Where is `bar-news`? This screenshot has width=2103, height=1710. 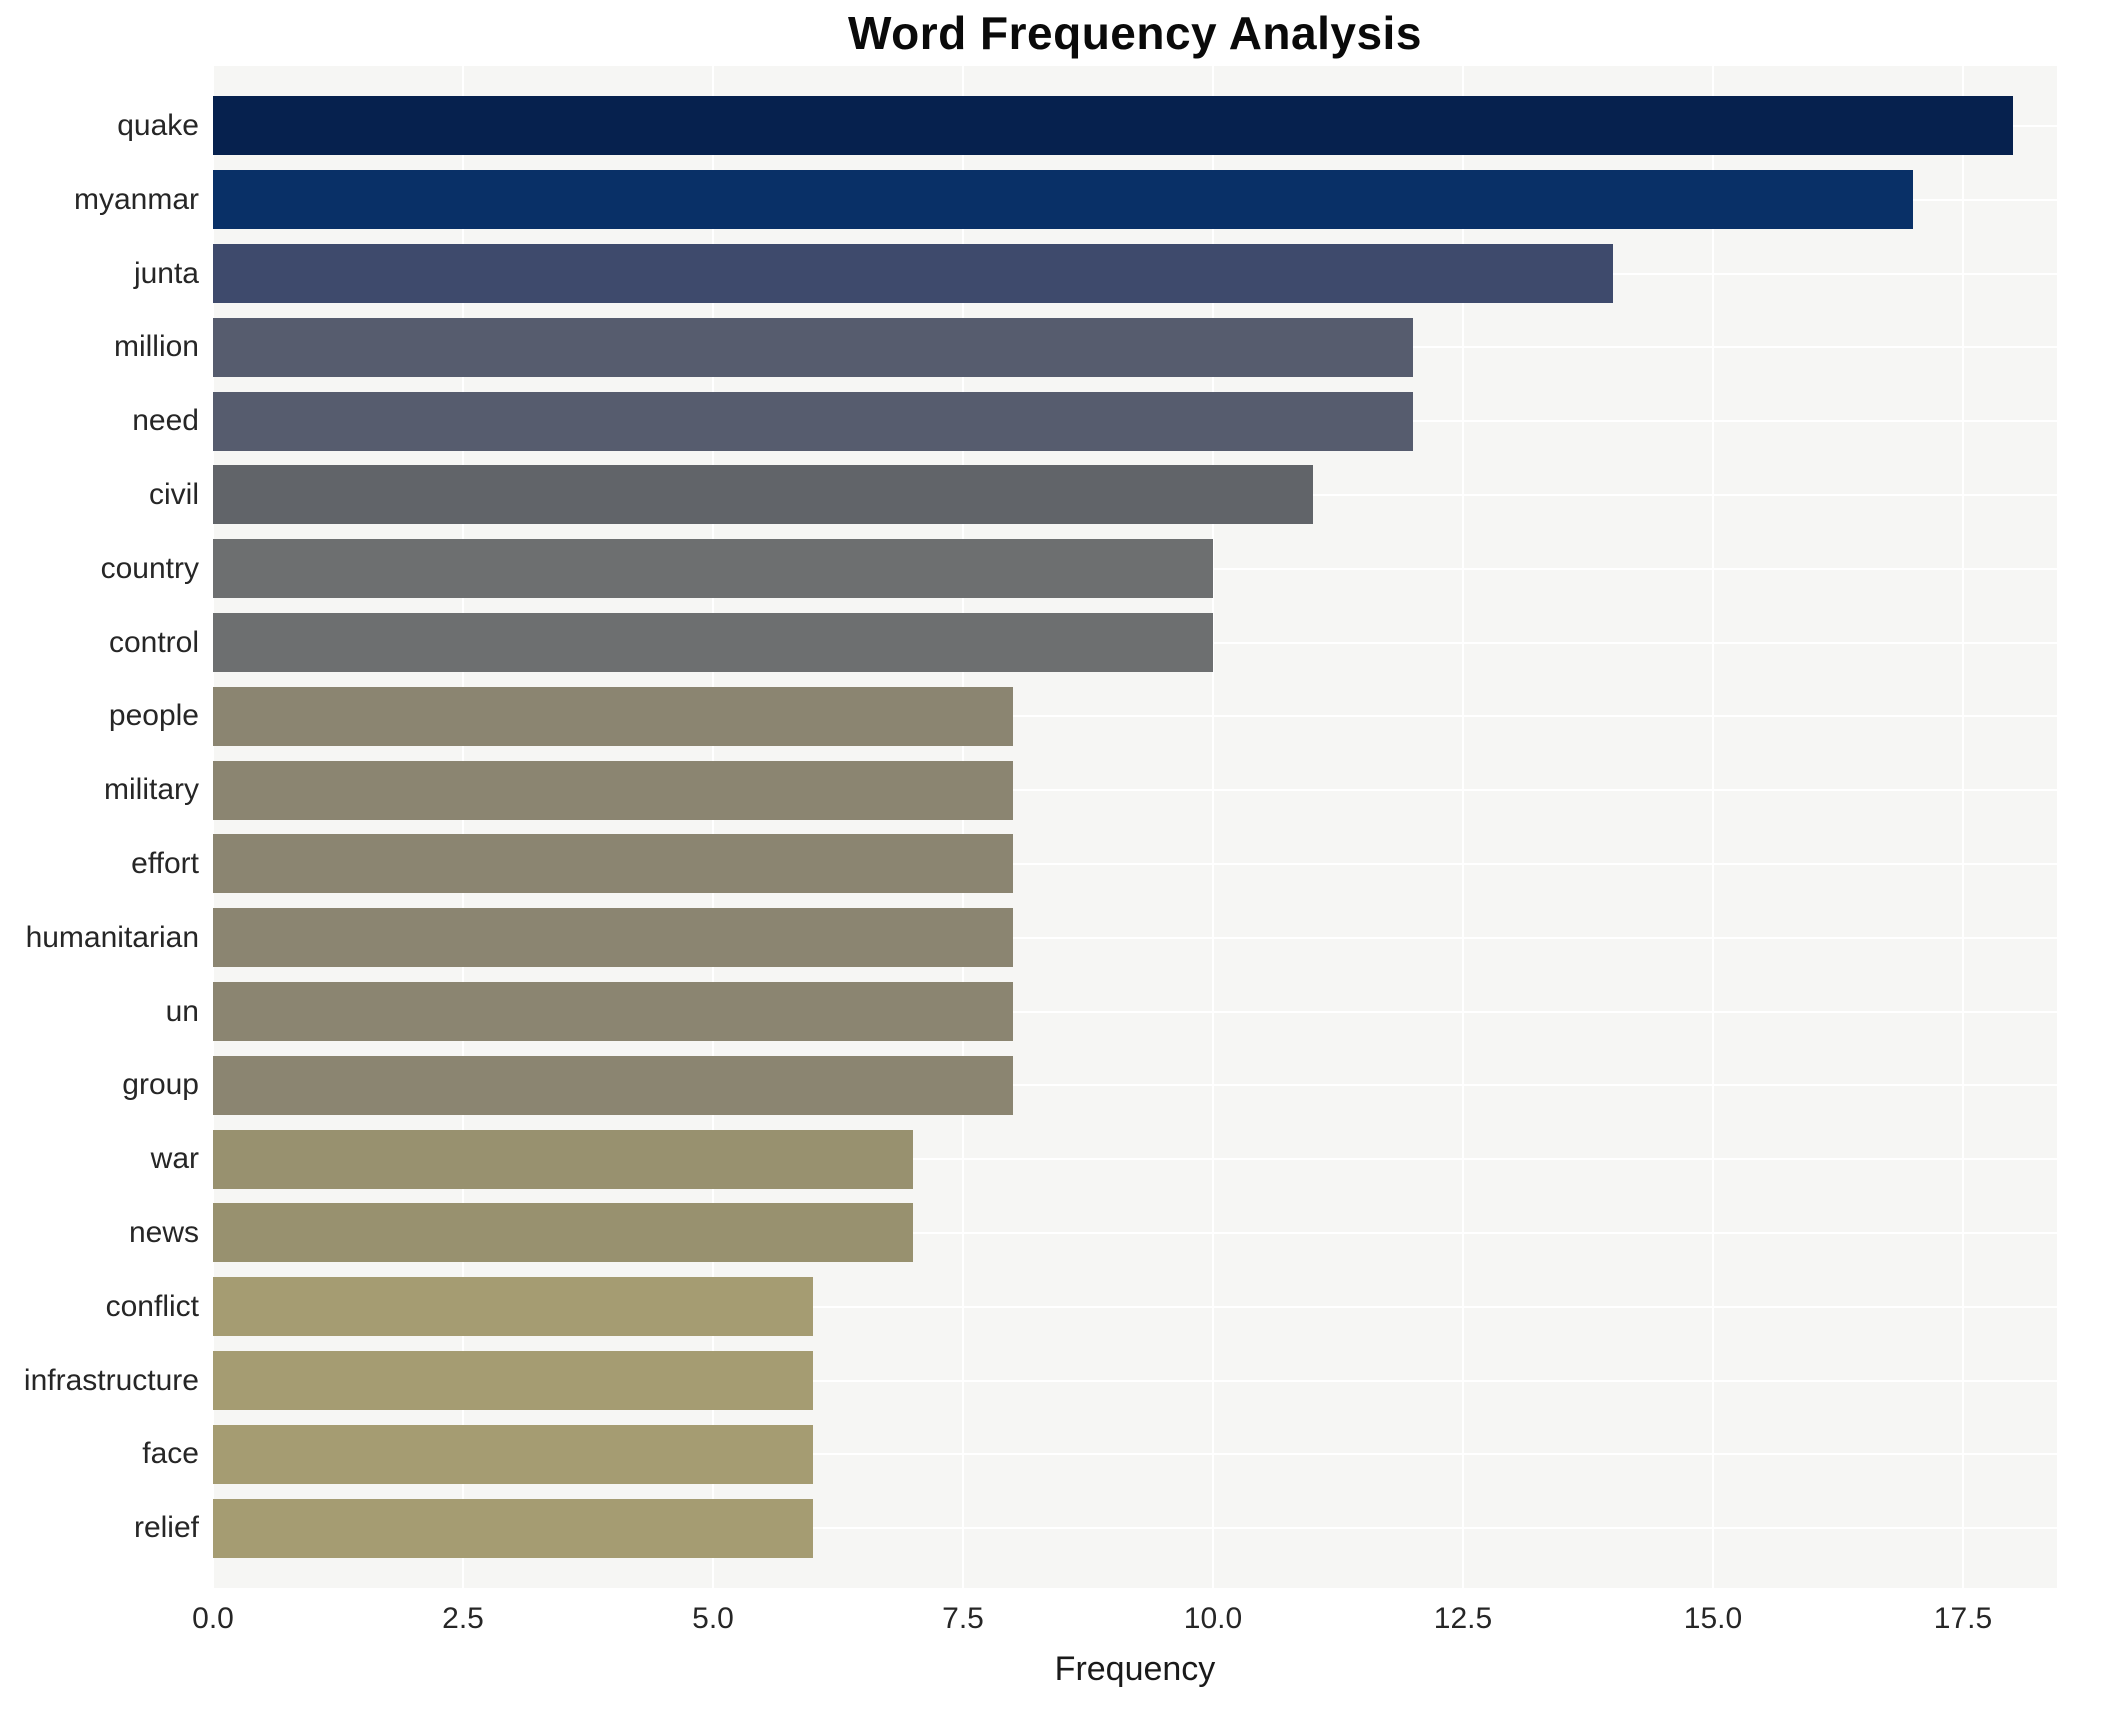
bar-news is located at coordinates (563, 1233).